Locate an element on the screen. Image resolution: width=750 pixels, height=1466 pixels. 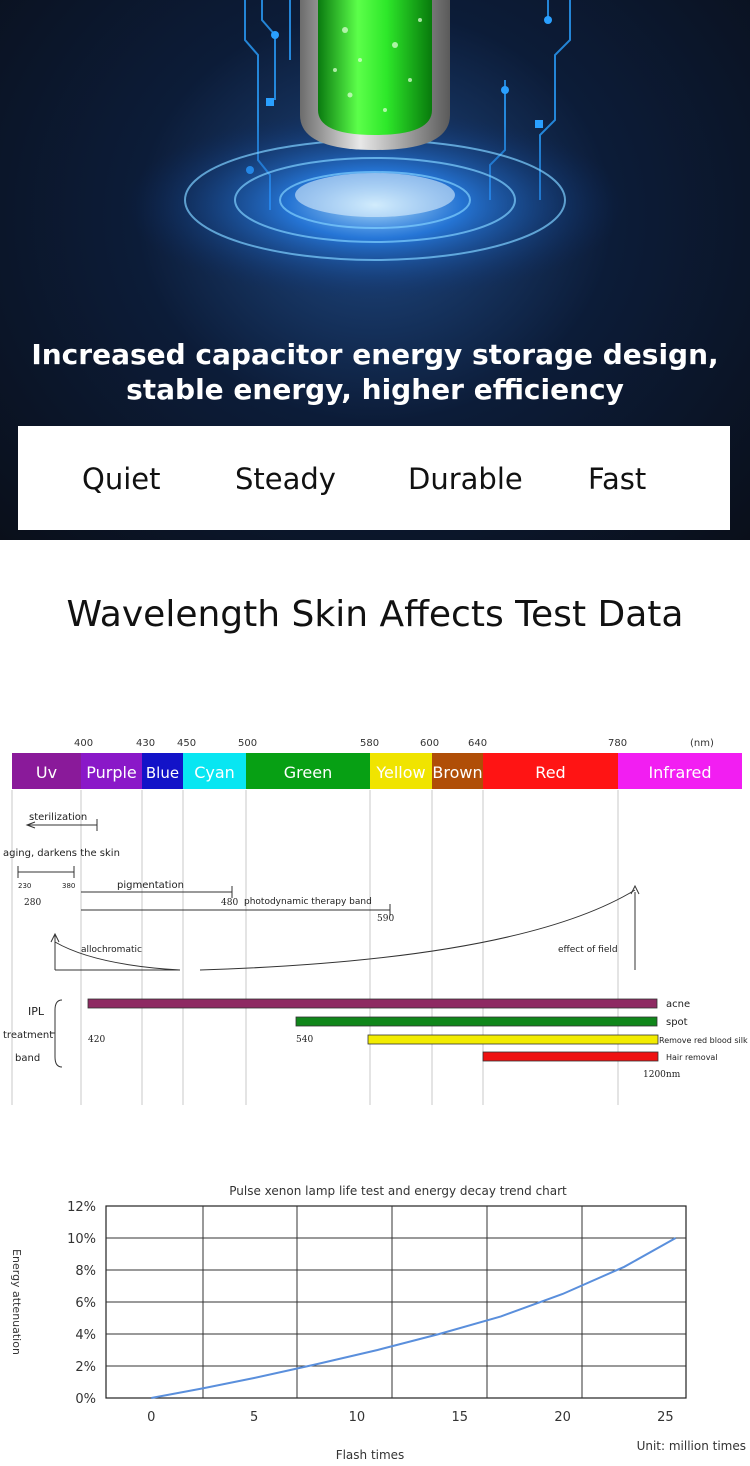
band-label-red: Red is located at coordinates (550, 772).